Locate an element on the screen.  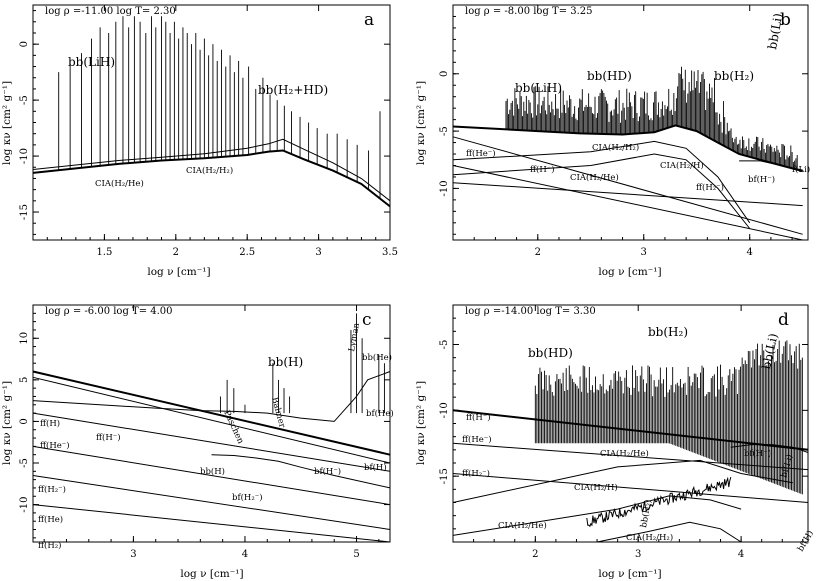
y-tick-label: 10 is located at coordinates (24, 338).